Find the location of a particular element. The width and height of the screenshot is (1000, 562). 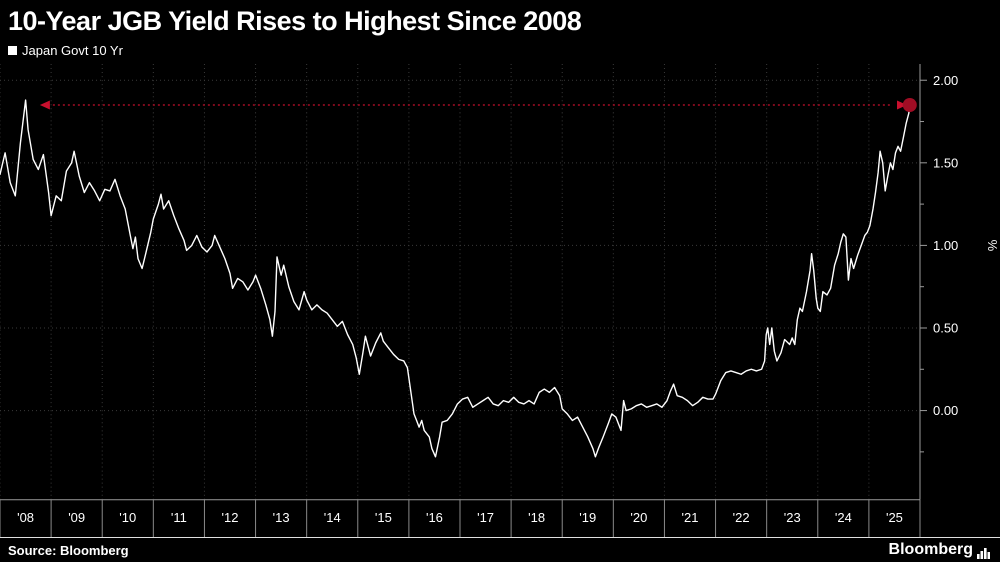

legend: Japan Govt 10 Yr is located at coordinates (499, 50).